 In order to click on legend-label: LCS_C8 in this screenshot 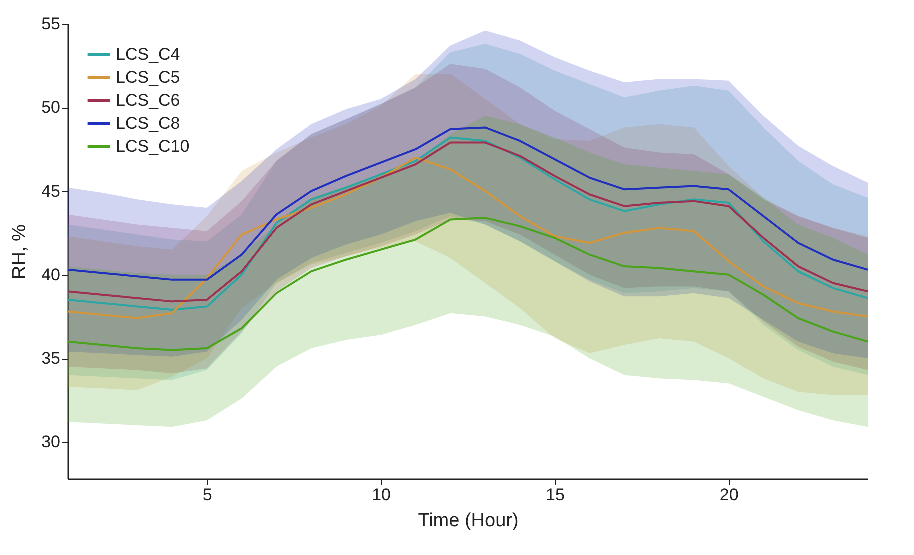, I will do `click(148, 123)`.